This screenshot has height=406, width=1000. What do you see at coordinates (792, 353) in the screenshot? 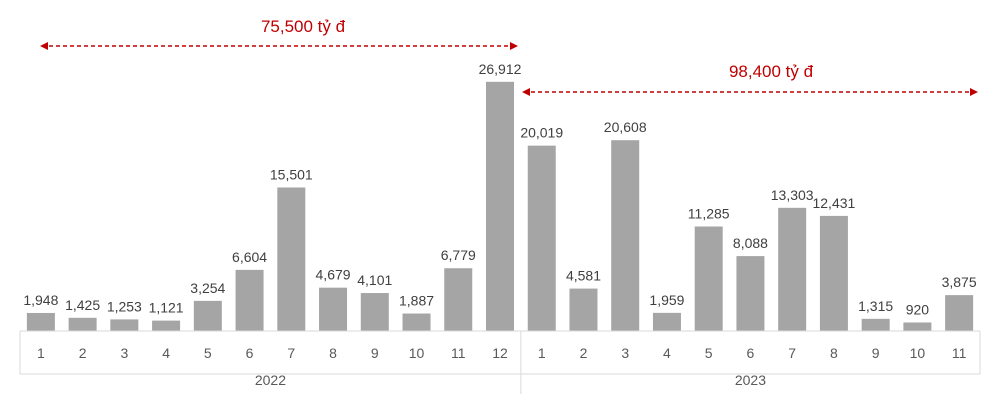
I see `x-tick-label-18: 7` at bounding box center [792, 353].